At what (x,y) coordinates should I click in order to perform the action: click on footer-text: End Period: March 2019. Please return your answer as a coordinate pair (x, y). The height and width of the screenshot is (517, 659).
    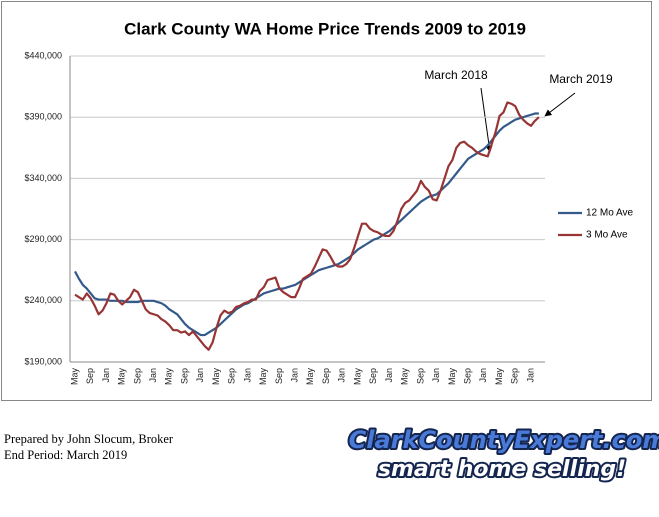
    Looking at the image, I should click on (65, 455).